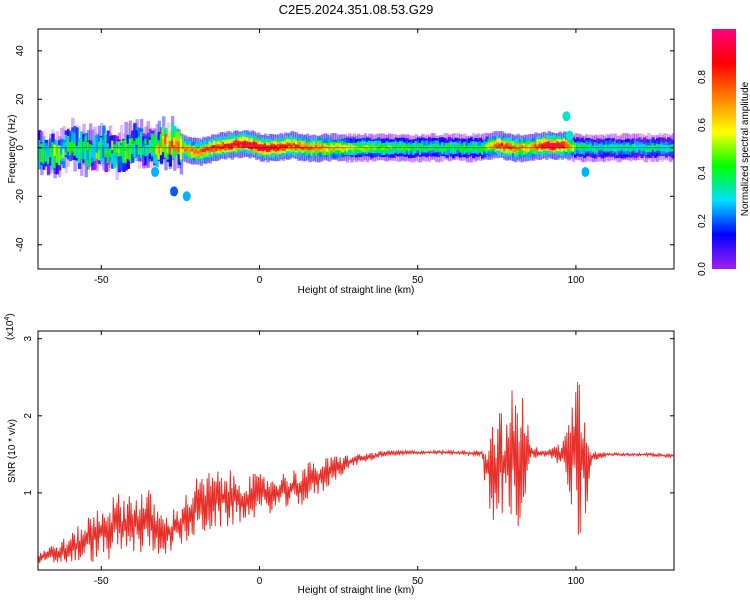  I want to click on y-tick-label: 3, so click(28, 338).